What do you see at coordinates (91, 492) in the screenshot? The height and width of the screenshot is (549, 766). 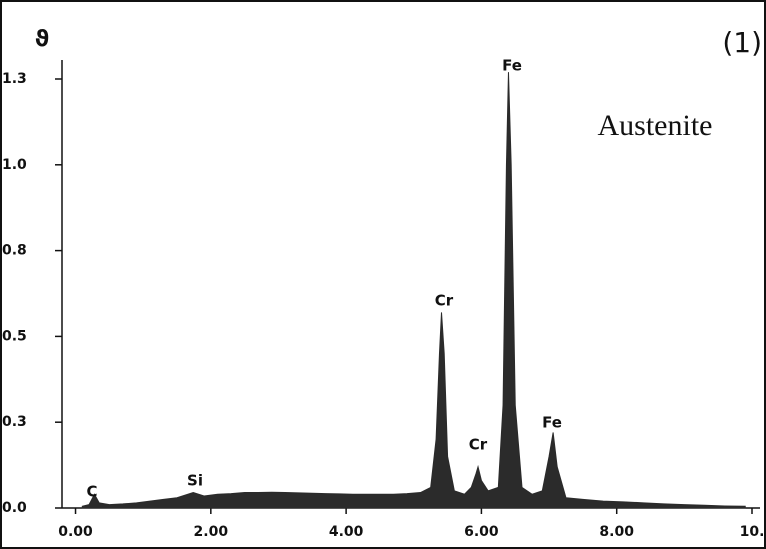 I see `peak-label: C` at bounding box center [91, 492].